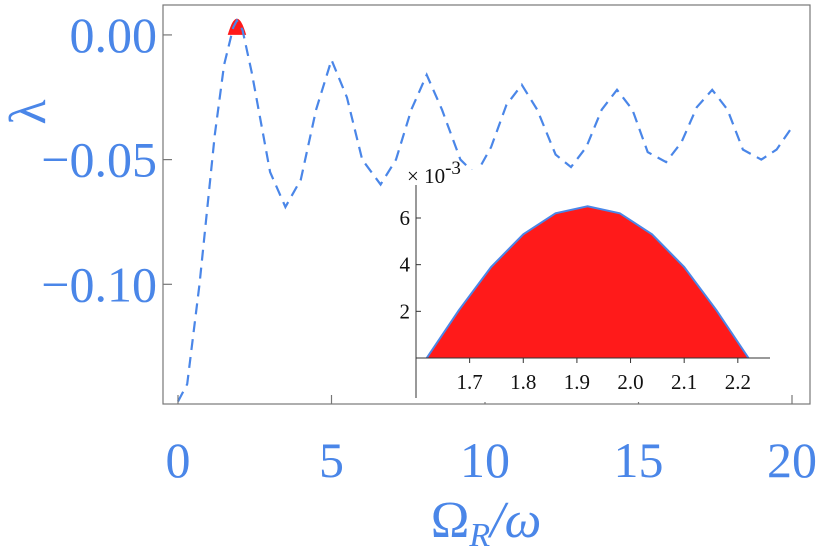  What do you see at coordinates (178, 460) in the screenshot?
I see `x-tick-label: 0` at bounding box center [178, 460].